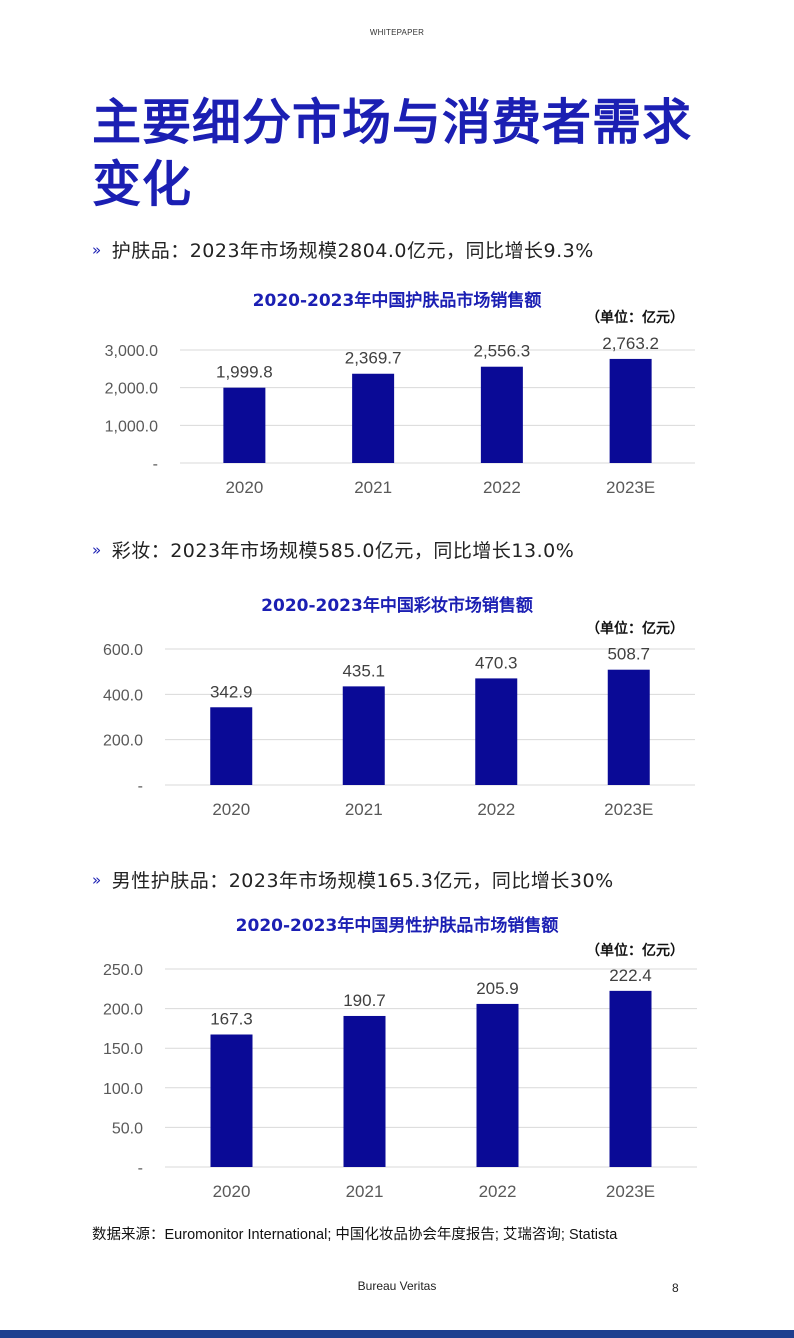 This screenshot has width=794, height=1338. I want to click on data-label: 222.4, so click(630, 975).